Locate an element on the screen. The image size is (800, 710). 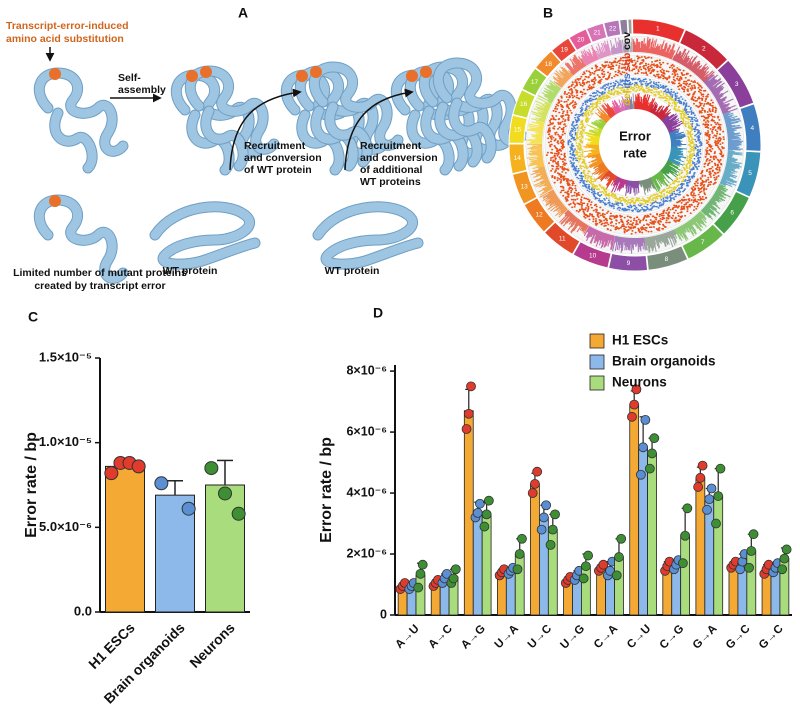
chromosome-label: 22 is located at coordinates (613, 28).